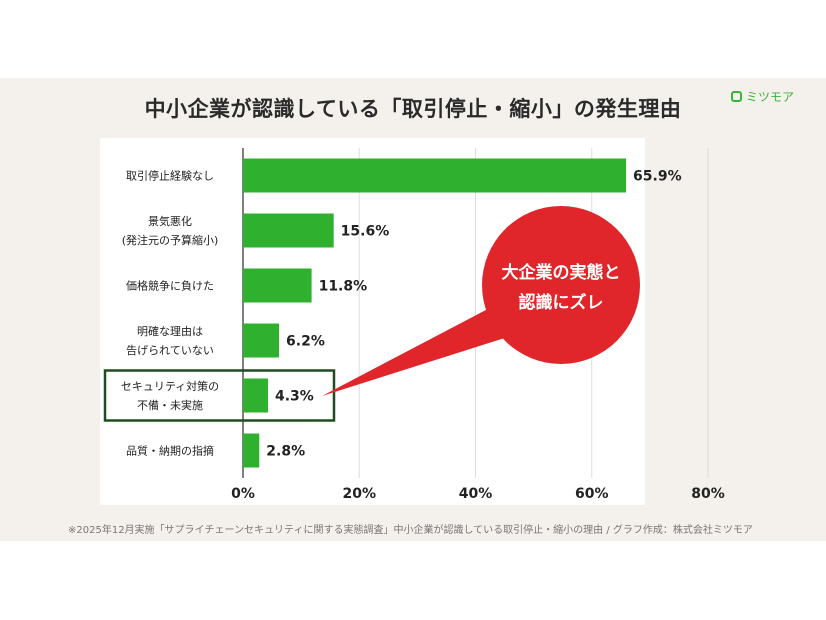 The width and height of the screenshot is (826, 620). I want to click on x-tick-label: 40%, so click(476, 494).